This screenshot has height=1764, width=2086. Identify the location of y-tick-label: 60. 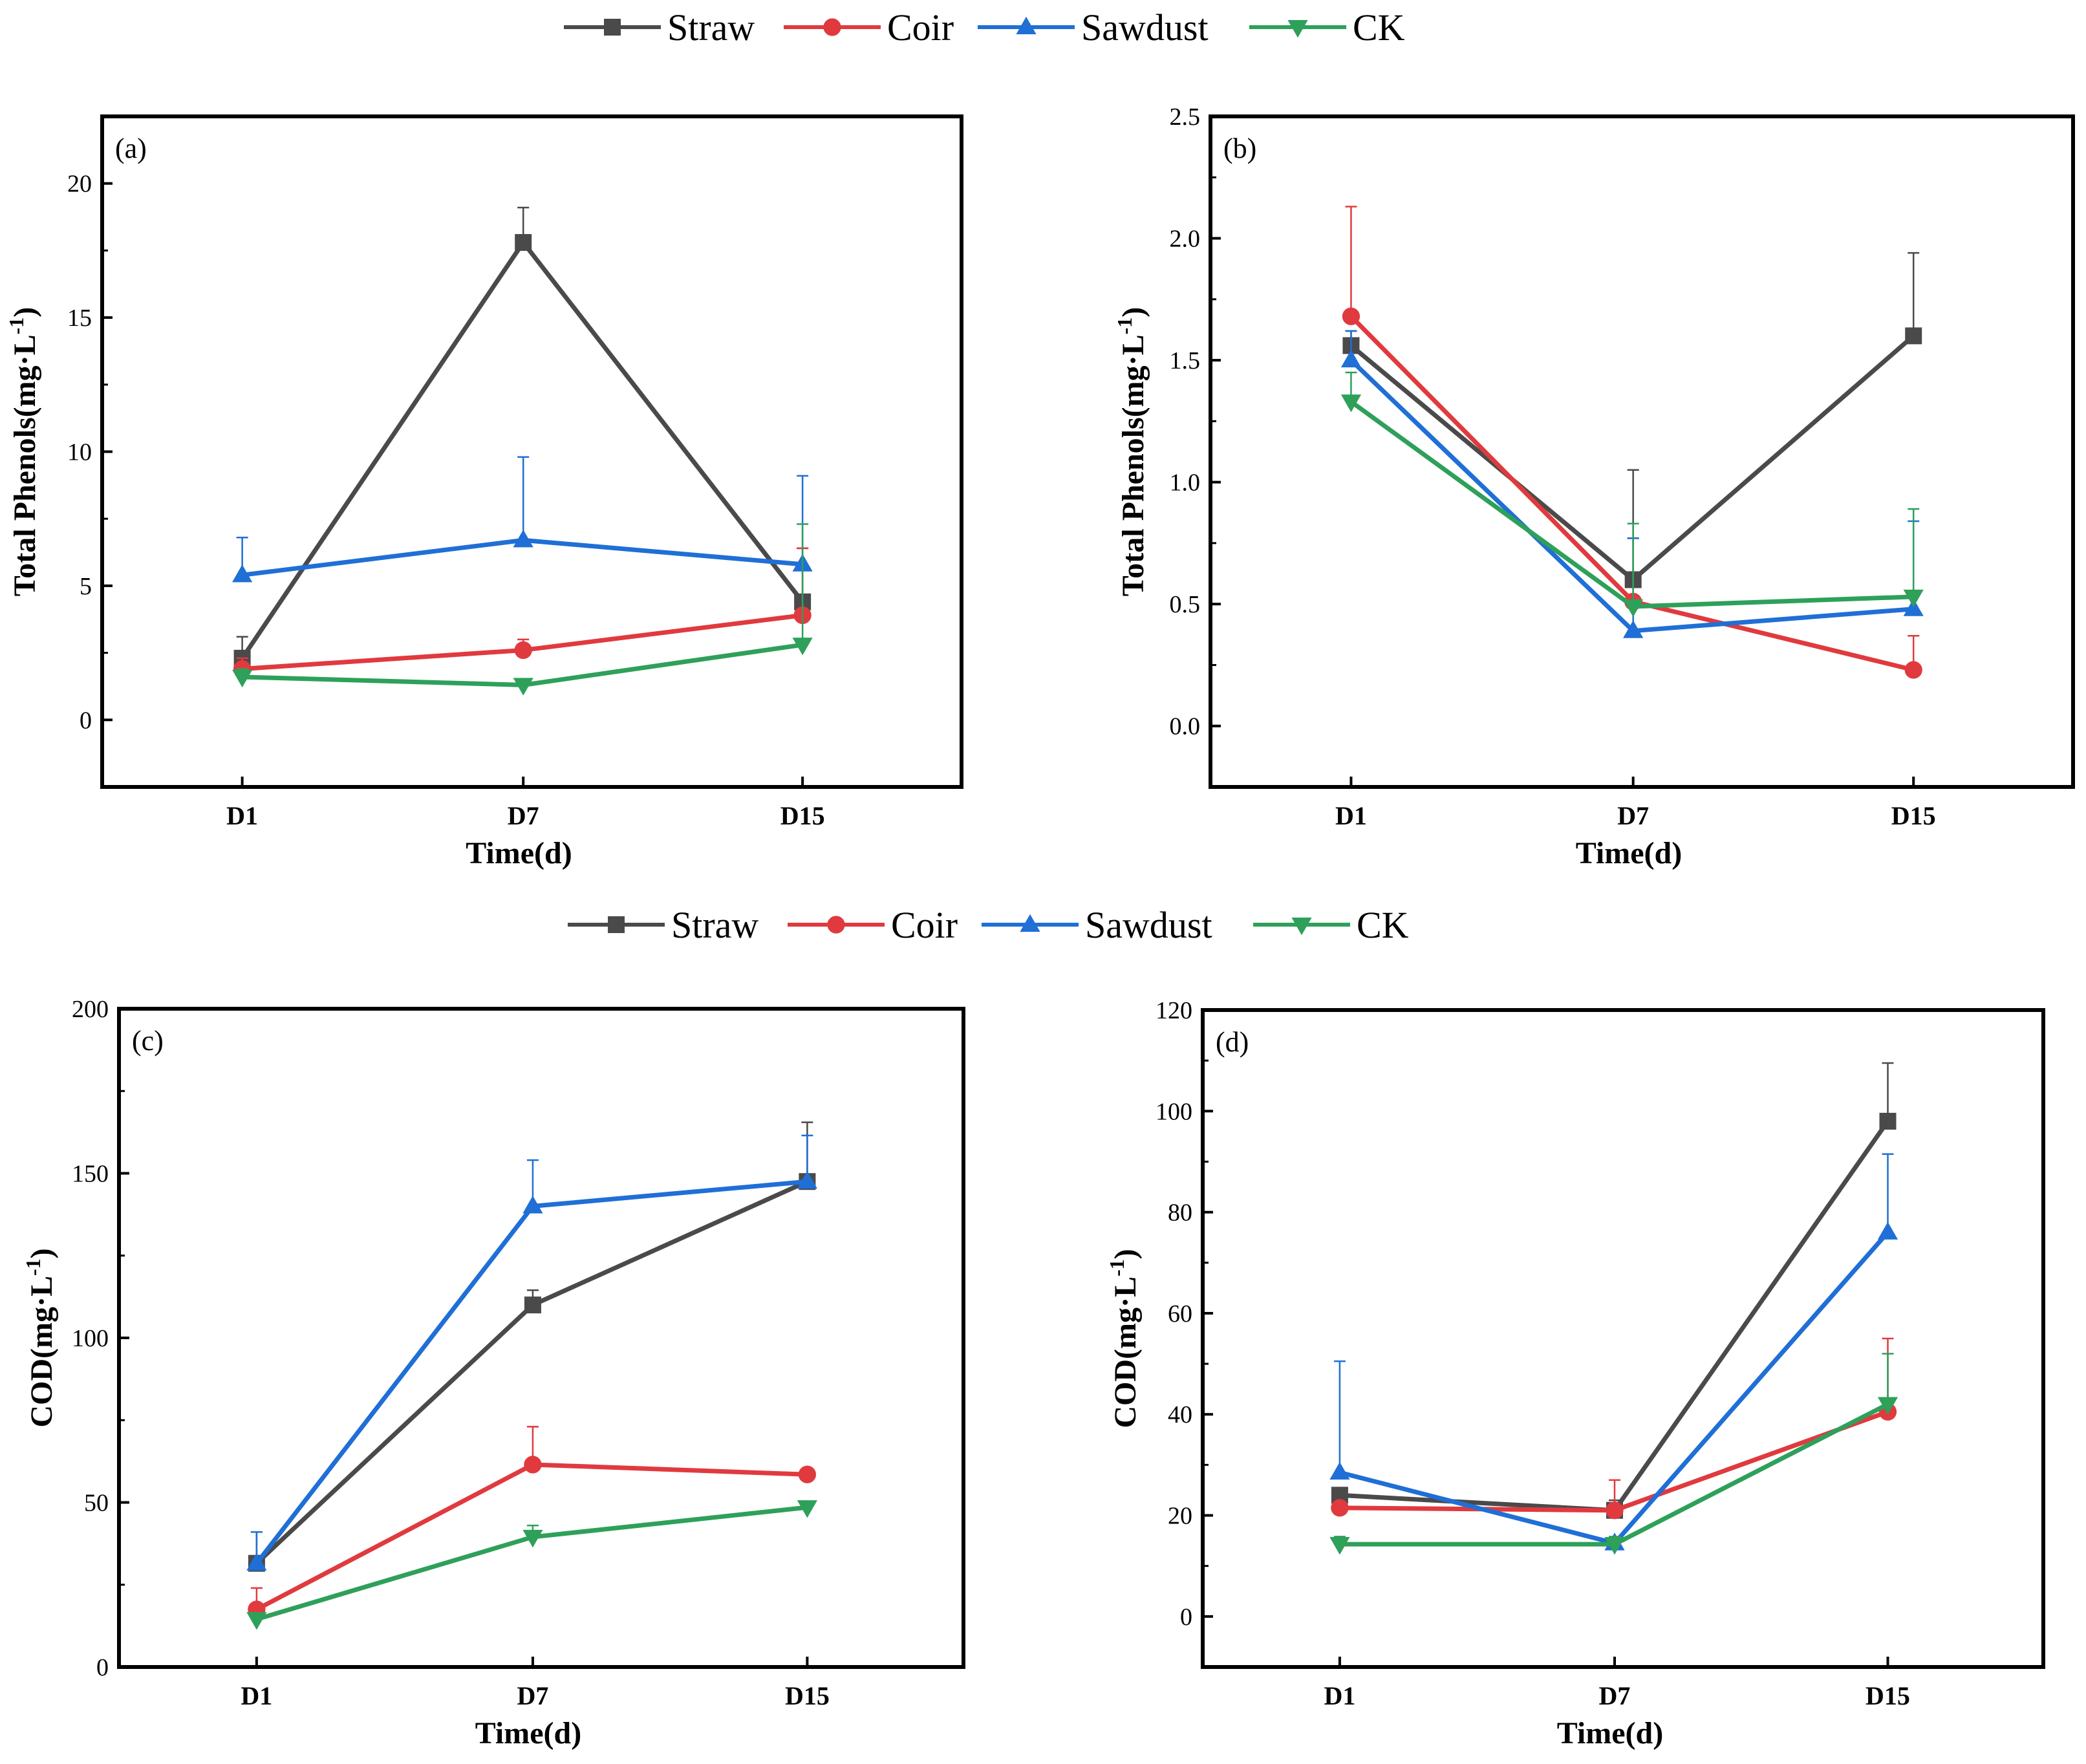
(1180, 1314).